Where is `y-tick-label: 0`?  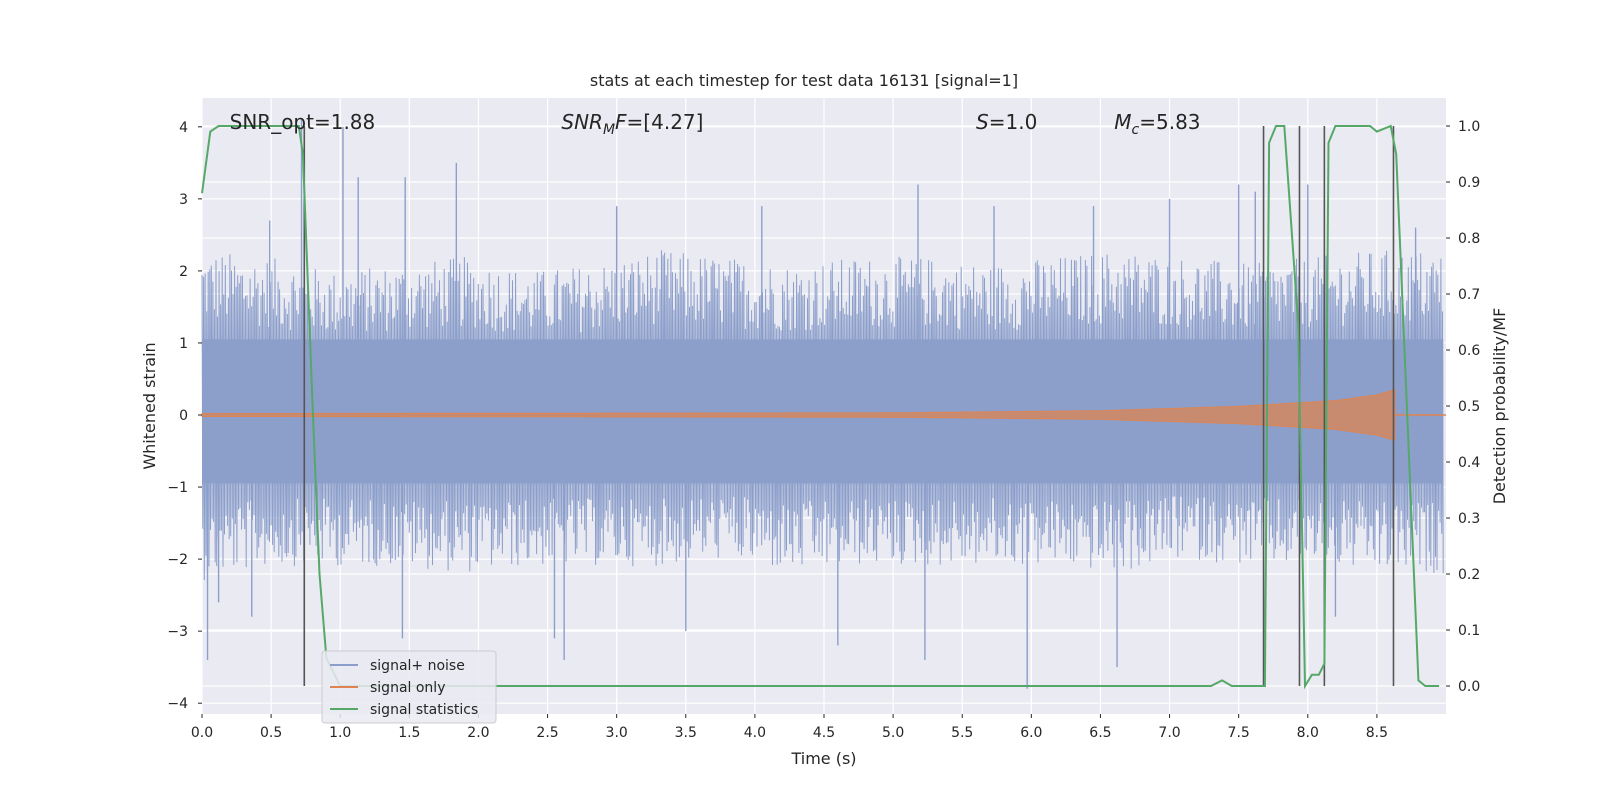 y-tick-label: 0 is located at coordinates (183, 416).